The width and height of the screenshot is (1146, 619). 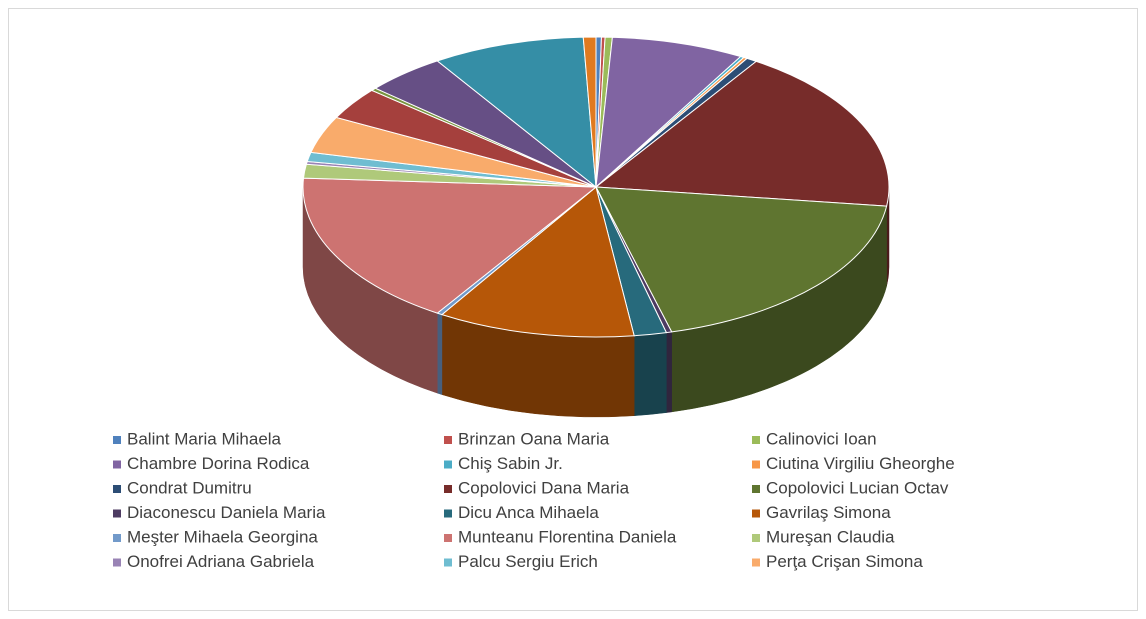 I want to click on legend-label: Copolovici Dana Maria, so click(x=544, y=487).